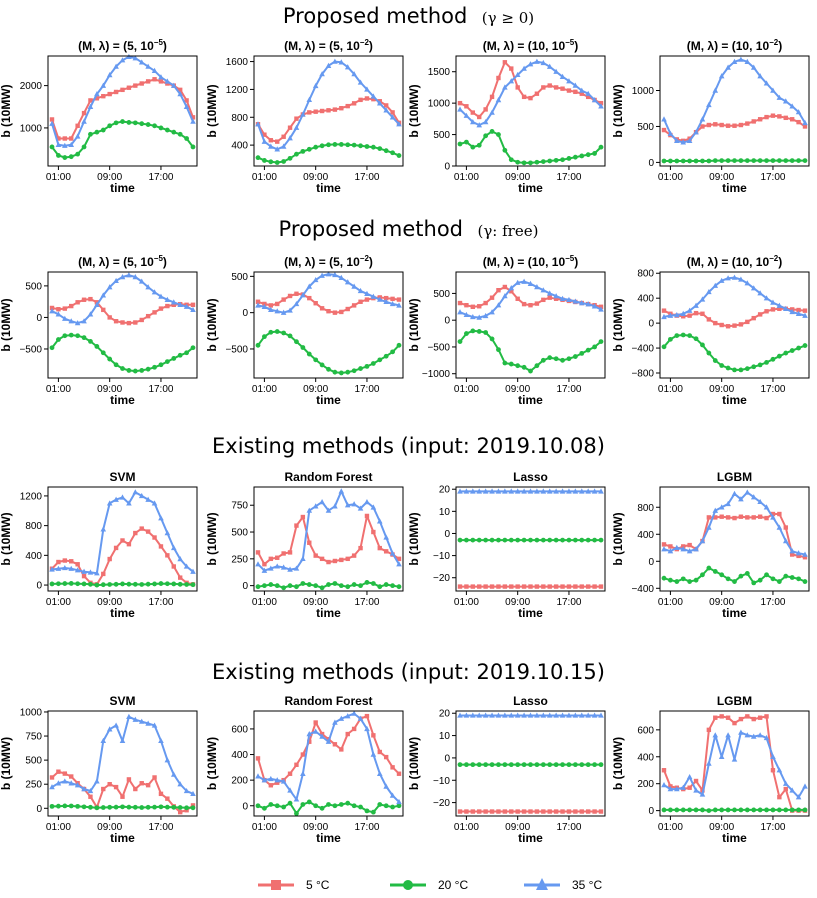  What do you see at coordinates (408, 672) in the screenshot?
I see `section-title-text: Existing methods (input: 2019.10.15)` at bounding box center [408, 672].